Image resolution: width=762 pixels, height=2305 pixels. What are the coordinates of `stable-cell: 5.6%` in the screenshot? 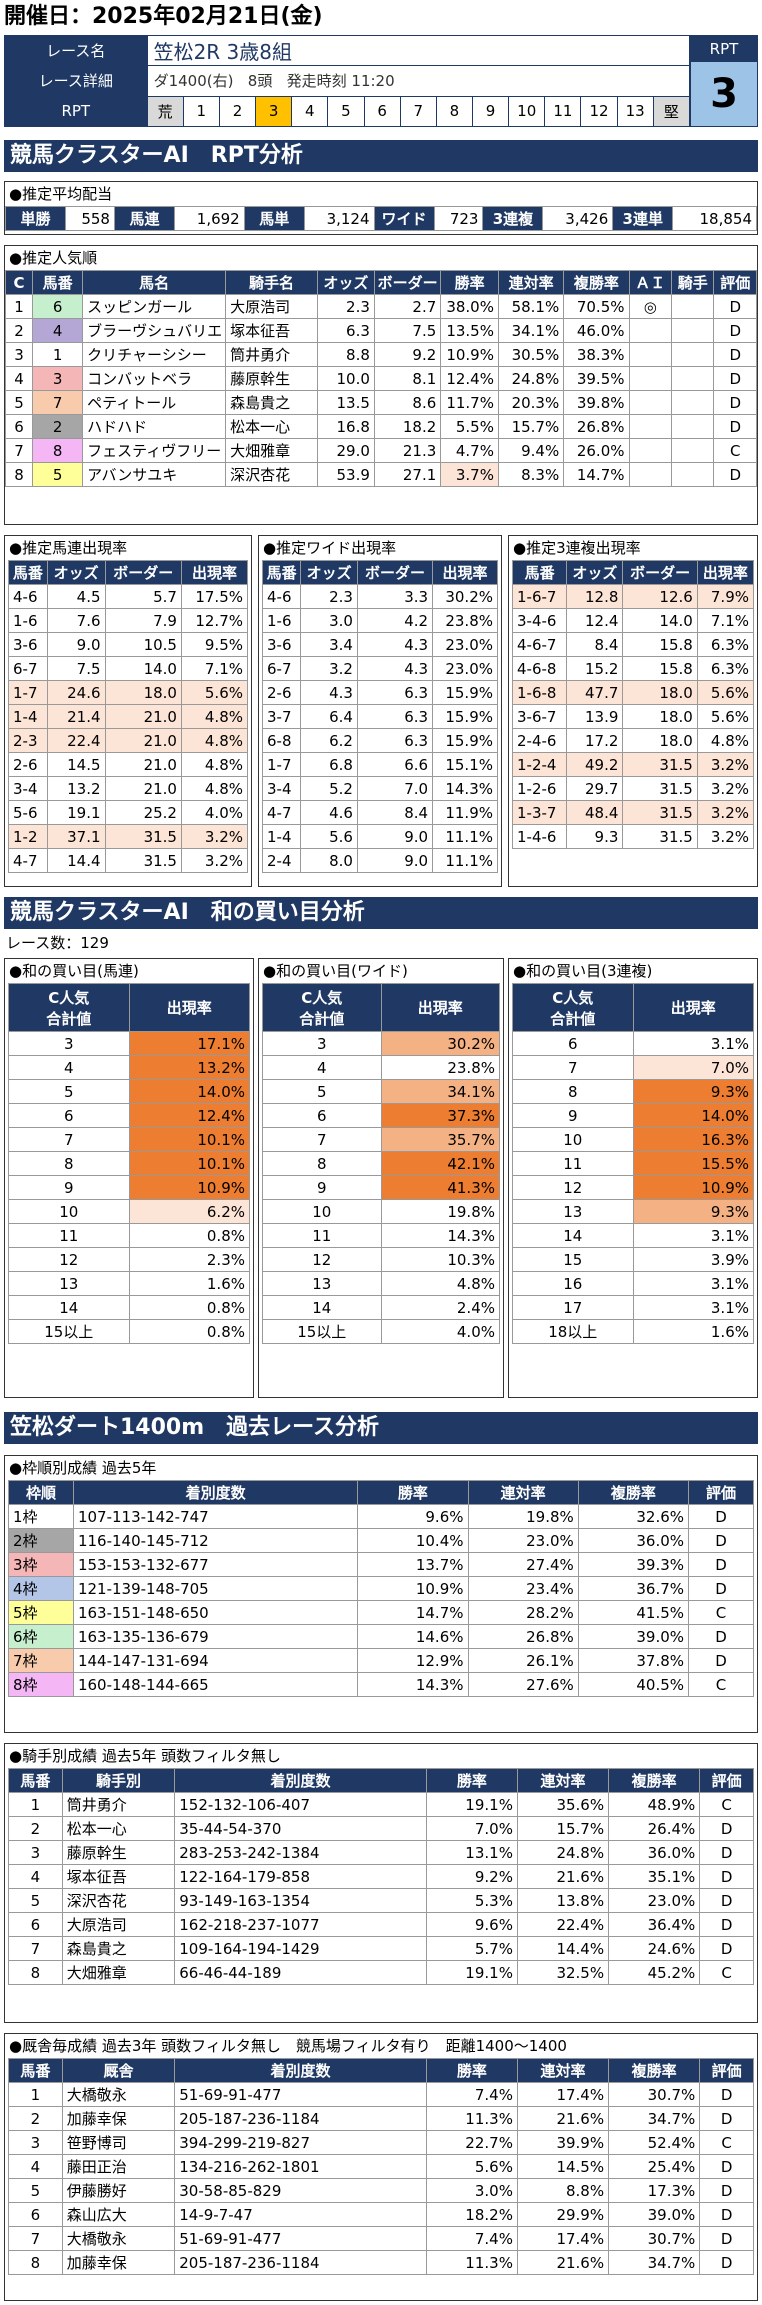 It's located at (471, 2166).